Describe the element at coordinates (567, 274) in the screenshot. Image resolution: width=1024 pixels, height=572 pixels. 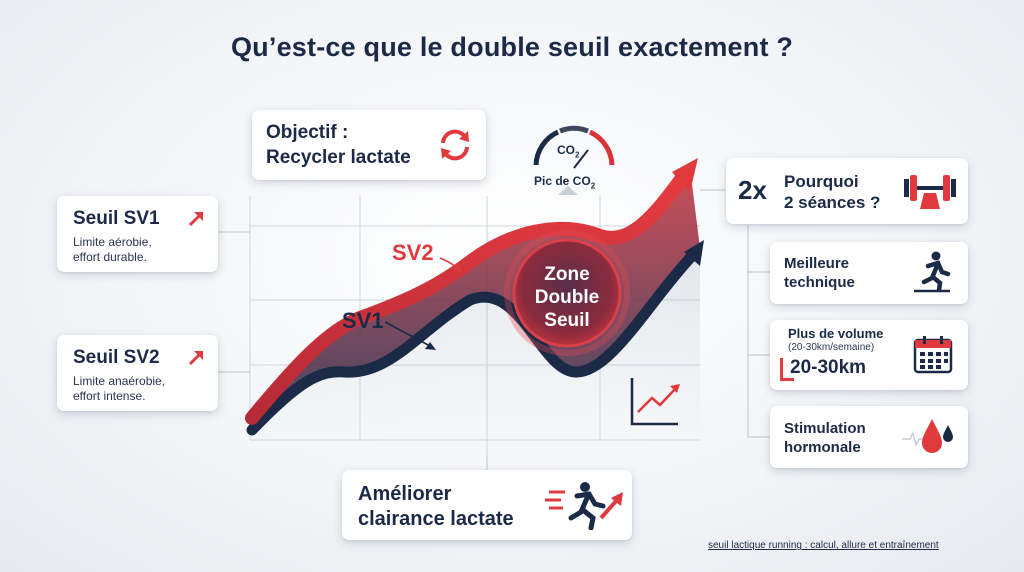
I see `zone-line-1: Zone` at that location.